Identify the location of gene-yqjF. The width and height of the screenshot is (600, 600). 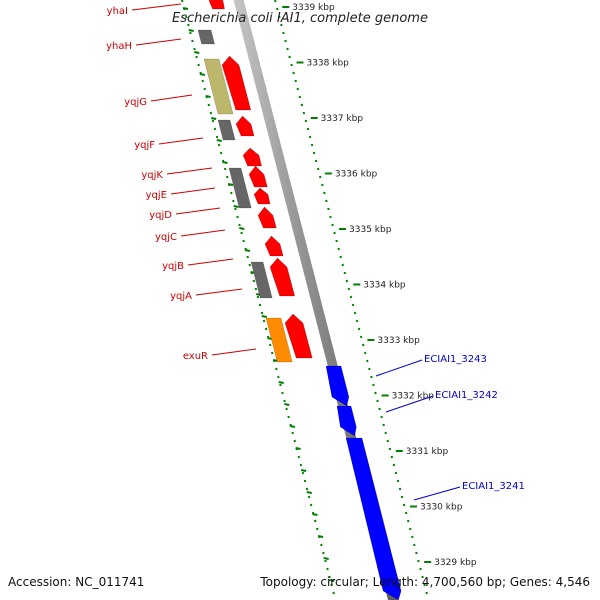
(245, 126).